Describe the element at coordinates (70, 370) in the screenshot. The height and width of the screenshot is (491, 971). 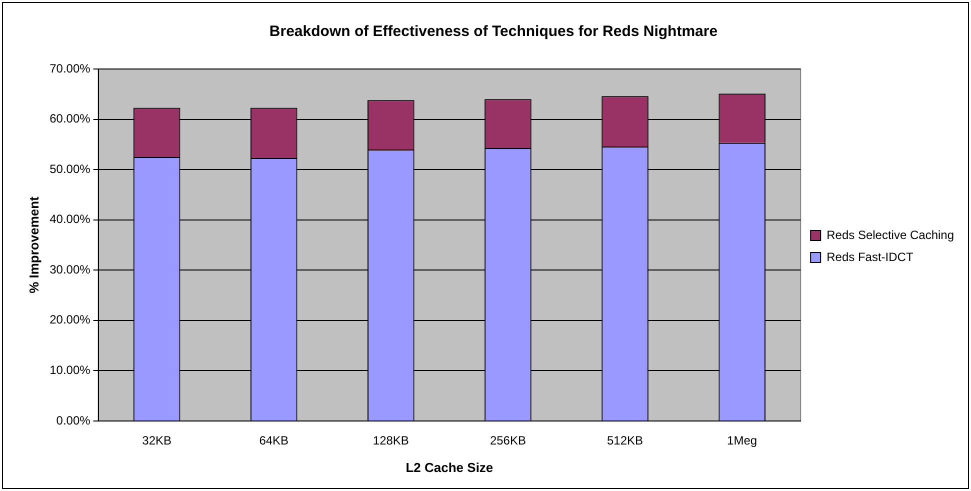
I see `y-tick-label: 10.00%` at that location.